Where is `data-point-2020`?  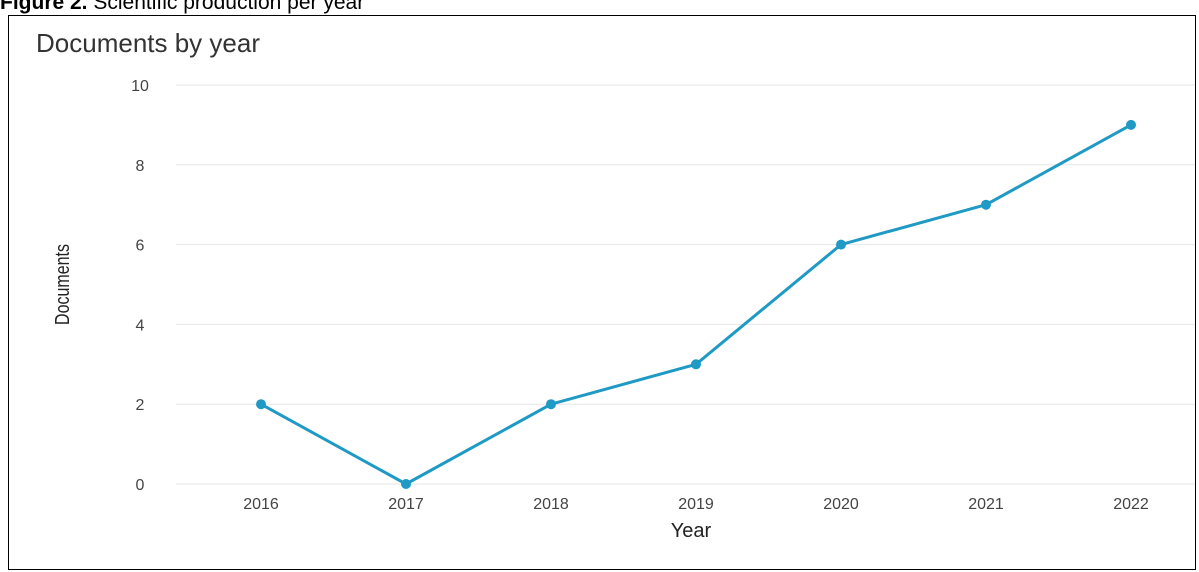 data-point-2020 is located at coordinates (841, 244).